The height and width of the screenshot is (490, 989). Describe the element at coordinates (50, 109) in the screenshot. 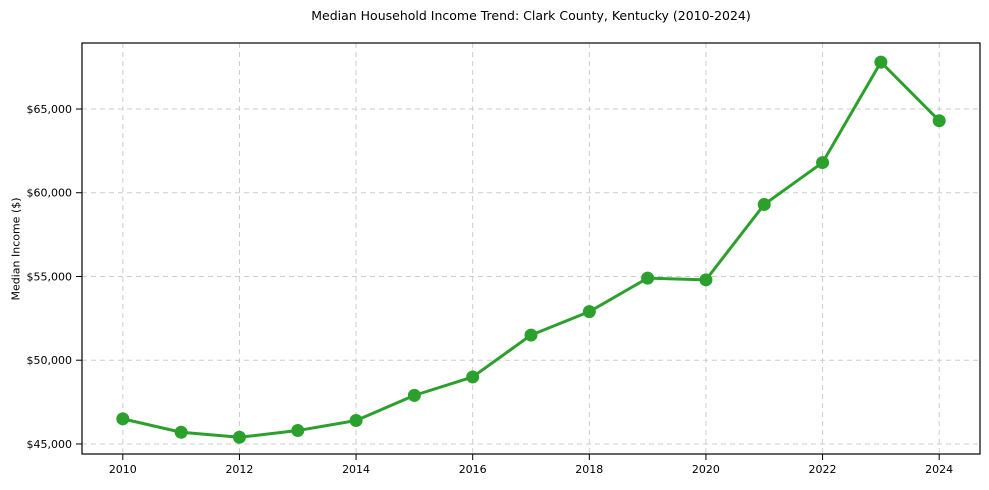

I see `y-tick-label: $65,000` at that location.